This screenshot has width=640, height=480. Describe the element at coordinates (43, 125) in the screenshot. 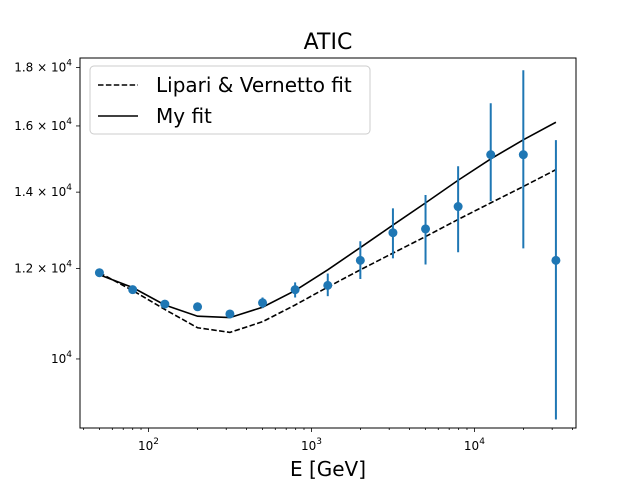

I see `y-tick-label: 1.6 × 104` at that location.